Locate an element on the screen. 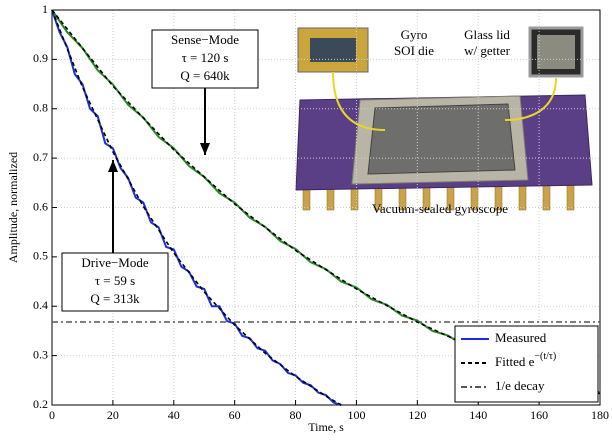 The width and height of the screenshot is (612, 440). y-tick-label: 0.5 is located at coordinates (40, 256).